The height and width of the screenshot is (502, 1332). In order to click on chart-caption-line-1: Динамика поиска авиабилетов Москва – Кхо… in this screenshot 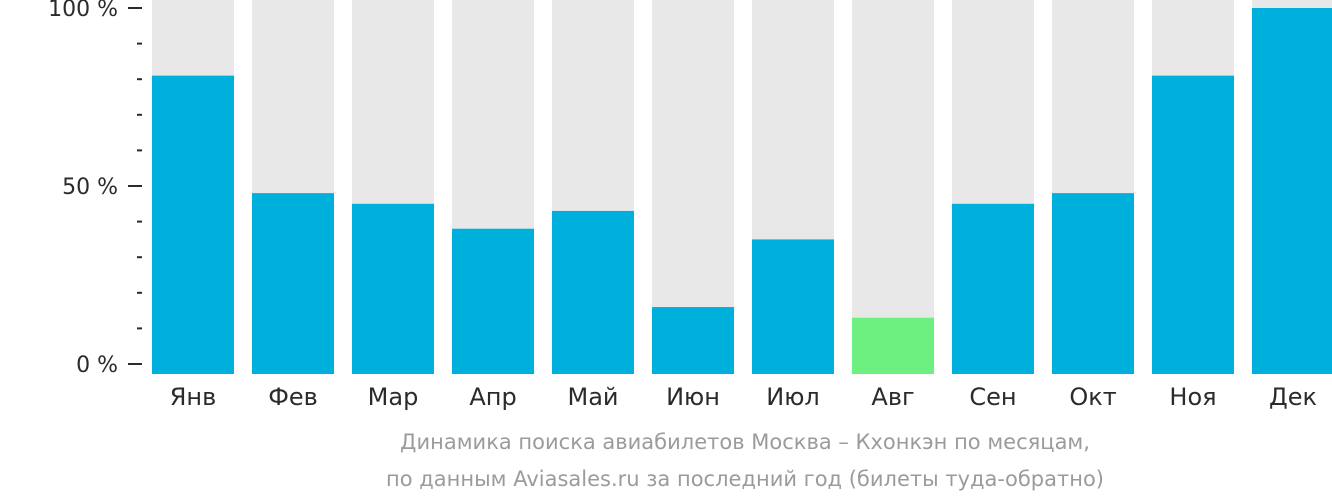, I will do `click(745, 442)`.